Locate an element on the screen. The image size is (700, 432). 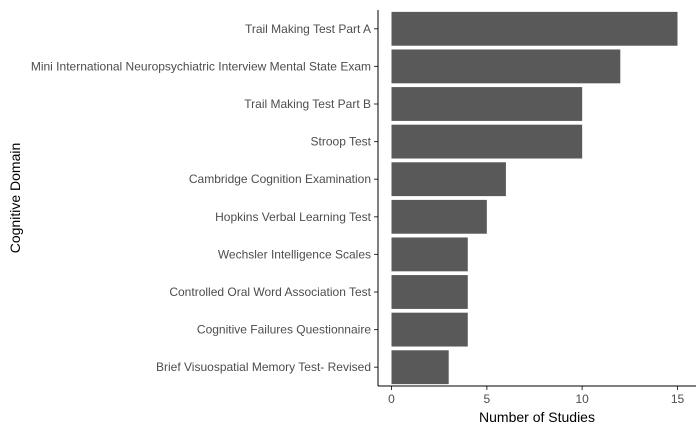
y-tick-label: Trail Making Test Part B is located at coordinates (307, 104).